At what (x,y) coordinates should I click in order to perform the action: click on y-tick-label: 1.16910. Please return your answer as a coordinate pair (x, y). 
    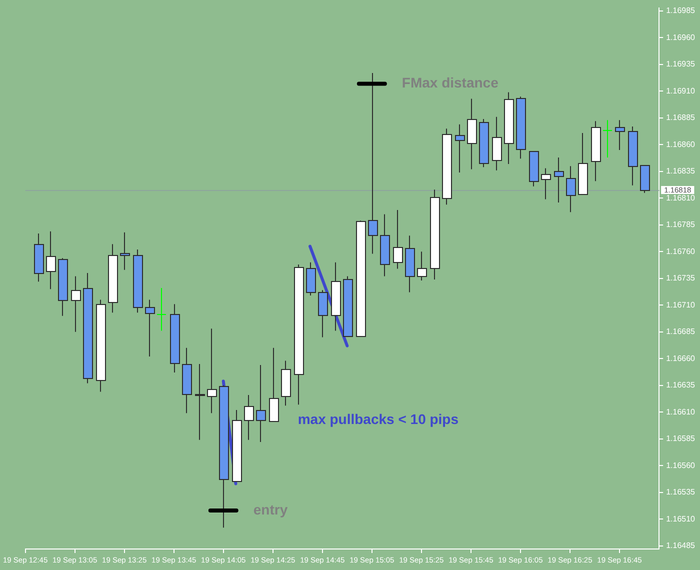
    Looking at the image, I should click on (681, 91).